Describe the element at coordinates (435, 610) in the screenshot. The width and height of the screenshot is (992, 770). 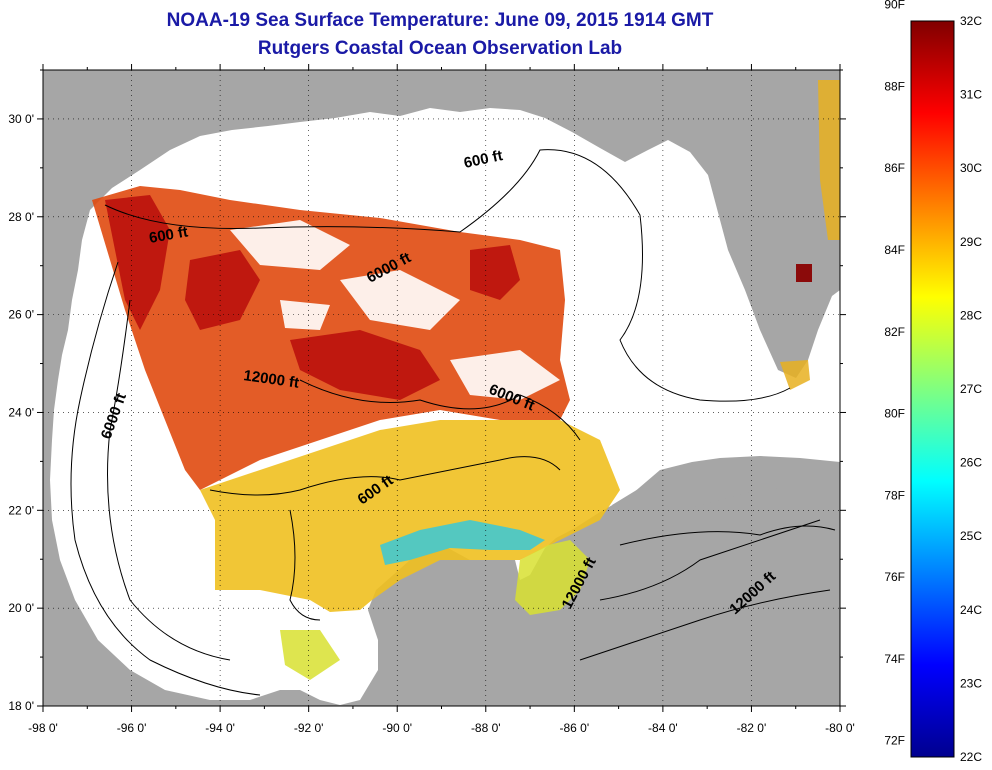
I see `sst-swath-yucatan` at that location.